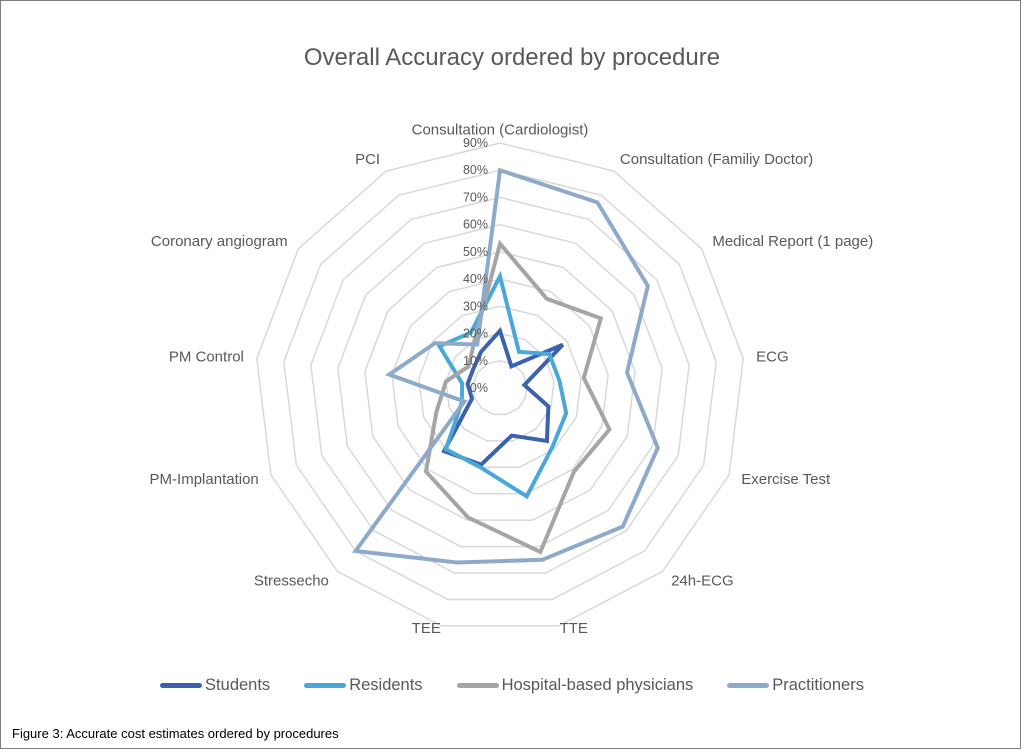  Describe the element at coordinates (716, 159) in the screenshot. I see `category-label: Consultation (Familiy Doctor)` at that location.